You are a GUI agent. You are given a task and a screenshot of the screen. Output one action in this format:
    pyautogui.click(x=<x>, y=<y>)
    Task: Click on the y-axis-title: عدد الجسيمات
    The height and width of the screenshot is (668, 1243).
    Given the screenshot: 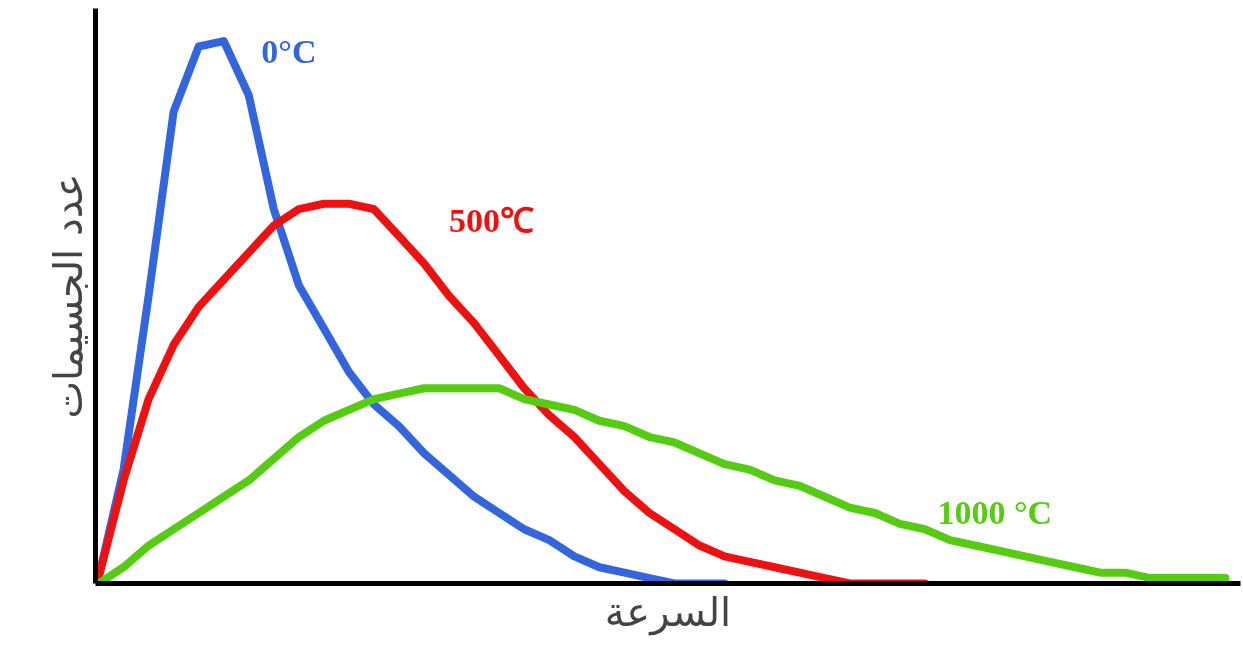 What is the action you would take?
    pyautogui.click(x=67, y=296)
    